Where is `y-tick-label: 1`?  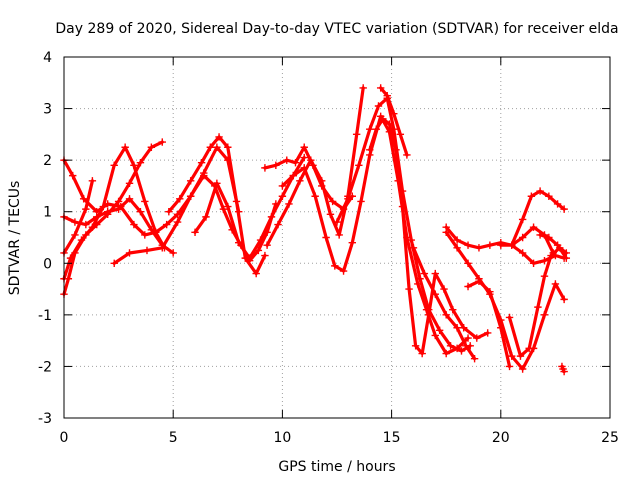
y-tick-label: 1 is located at coordinates (47, 213).